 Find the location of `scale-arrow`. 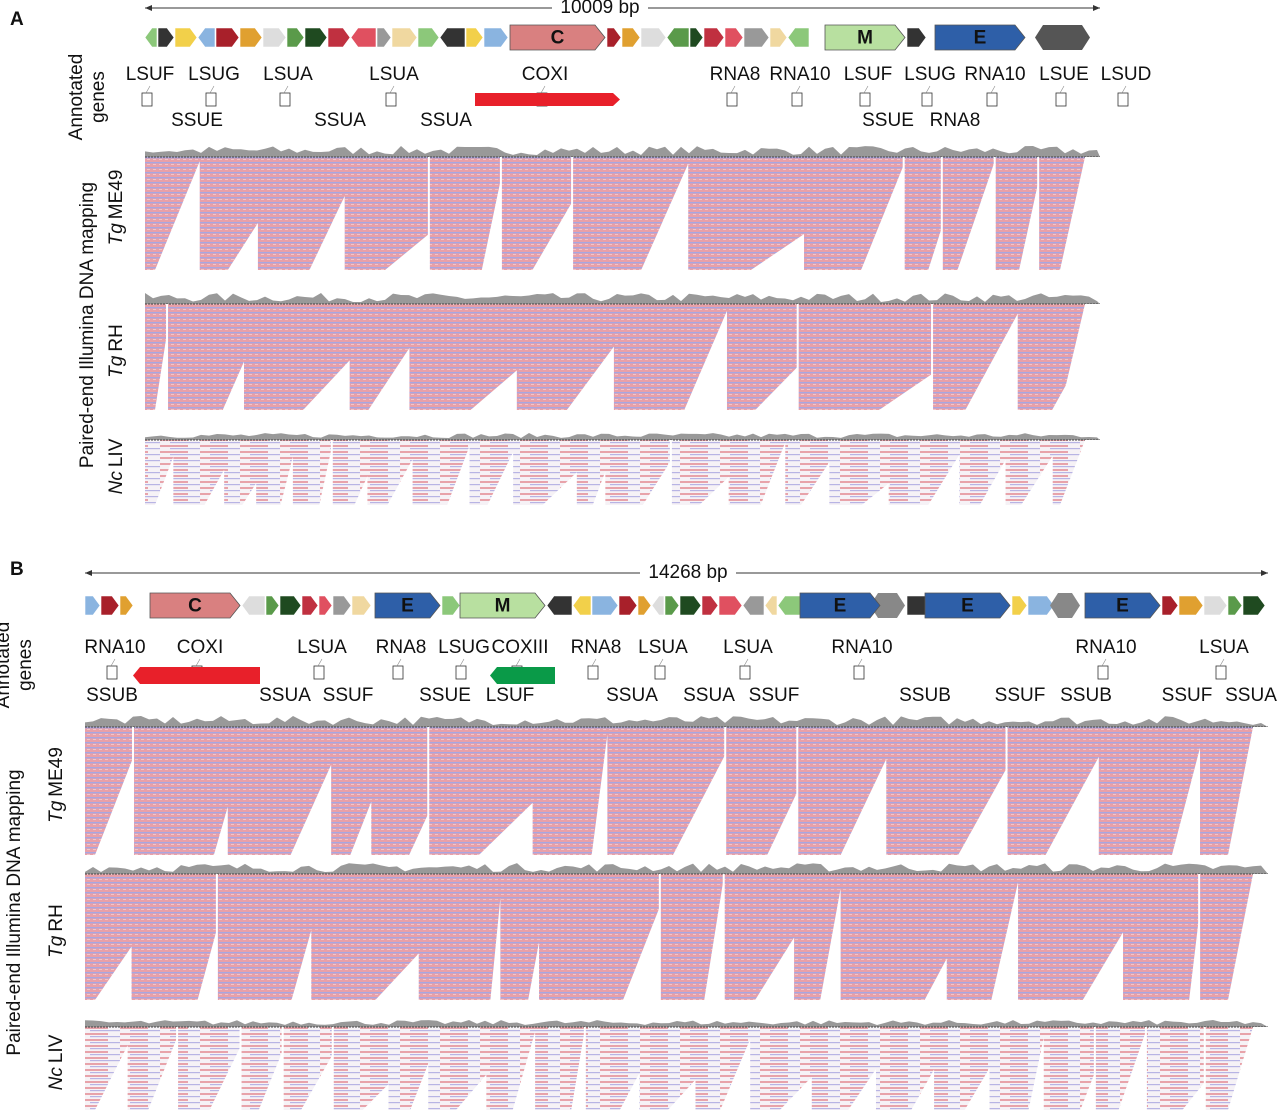

scale-arrow is located at coordinates (1096, 8).